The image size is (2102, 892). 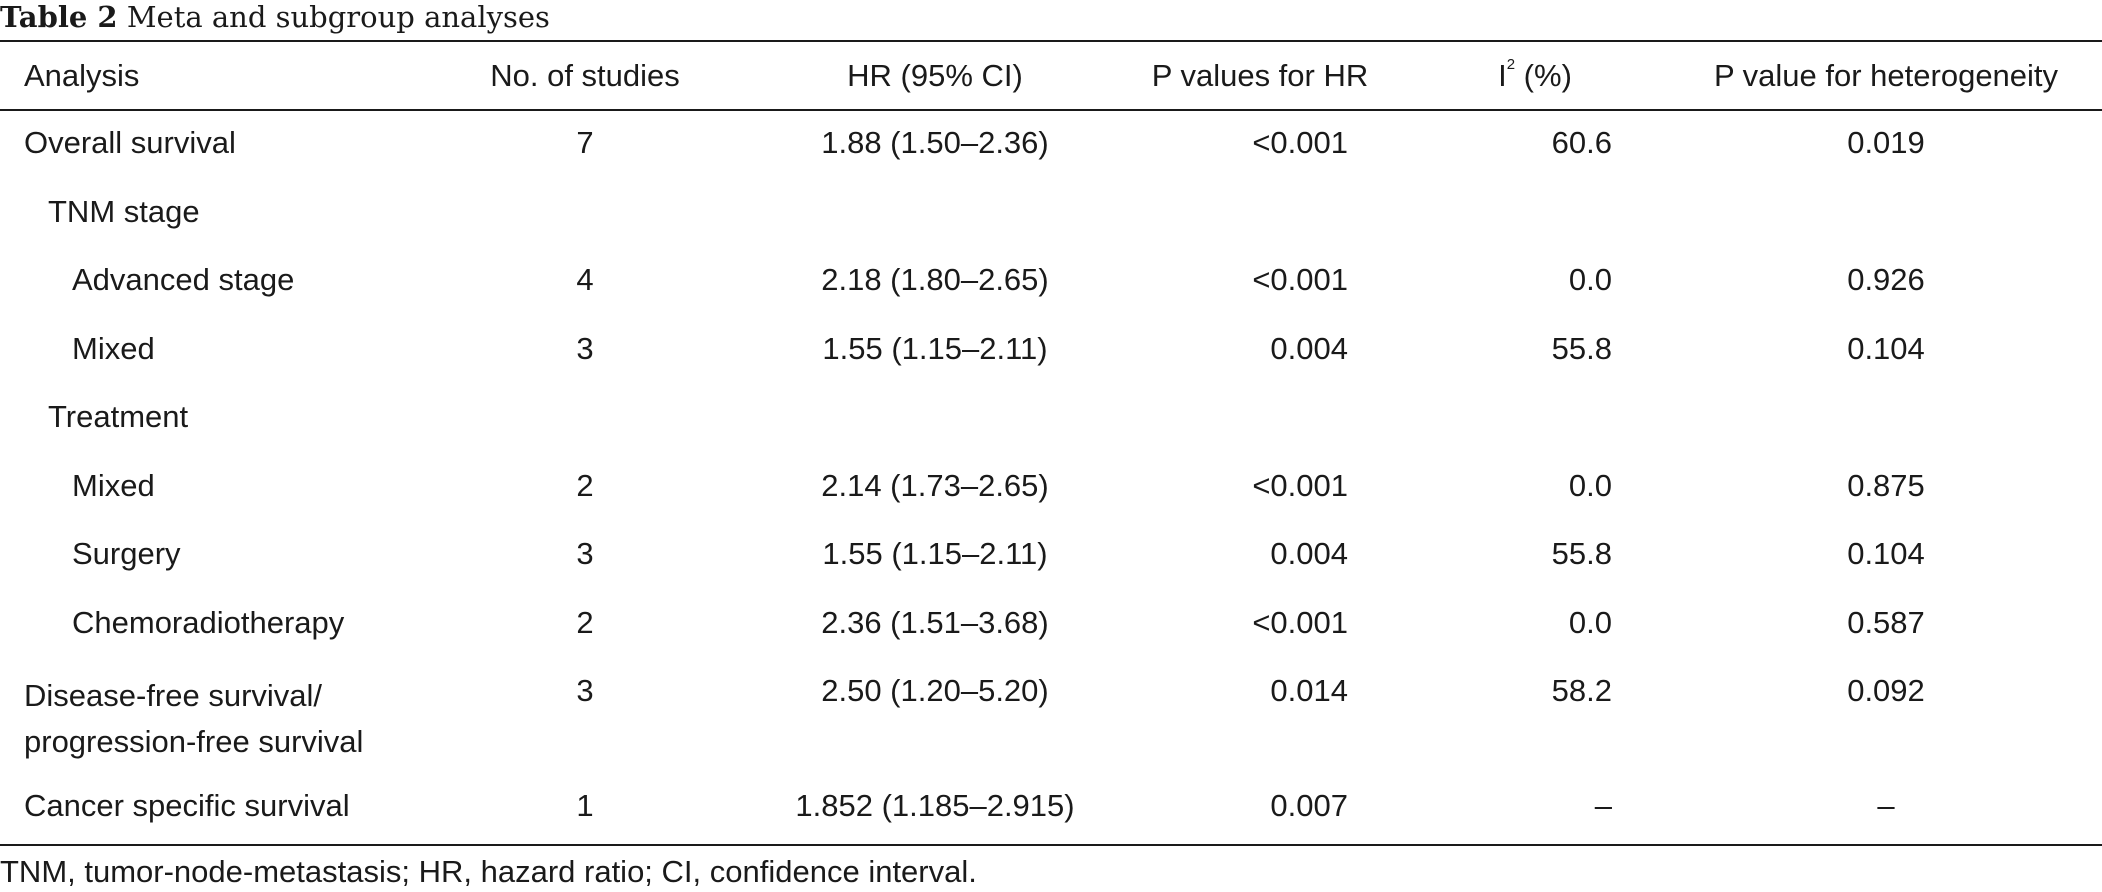 I want to click on cell-studies: 7, so click(x=585, y=143).